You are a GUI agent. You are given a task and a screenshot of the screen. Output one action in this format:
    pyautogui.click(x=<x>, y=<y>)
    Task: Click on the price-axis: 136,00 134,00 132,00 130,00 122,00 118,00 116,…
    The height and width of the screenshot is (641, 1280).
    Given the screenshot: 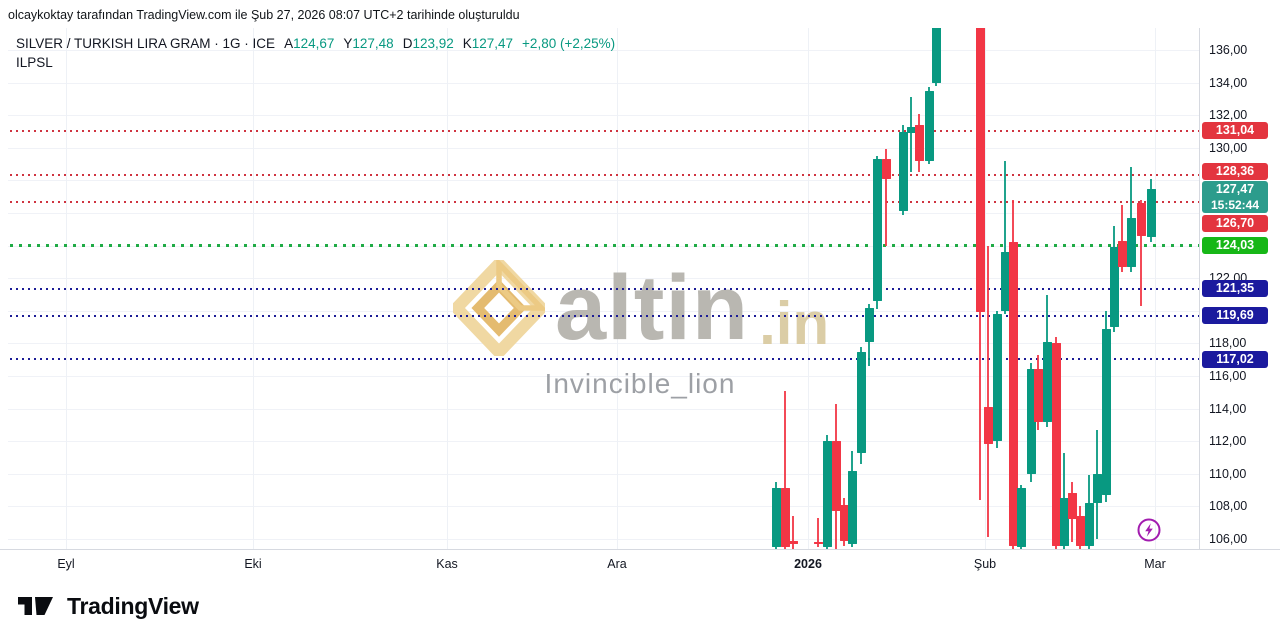 What is the action you would take?
    pyautogui.click(x=1239, y=288)
    